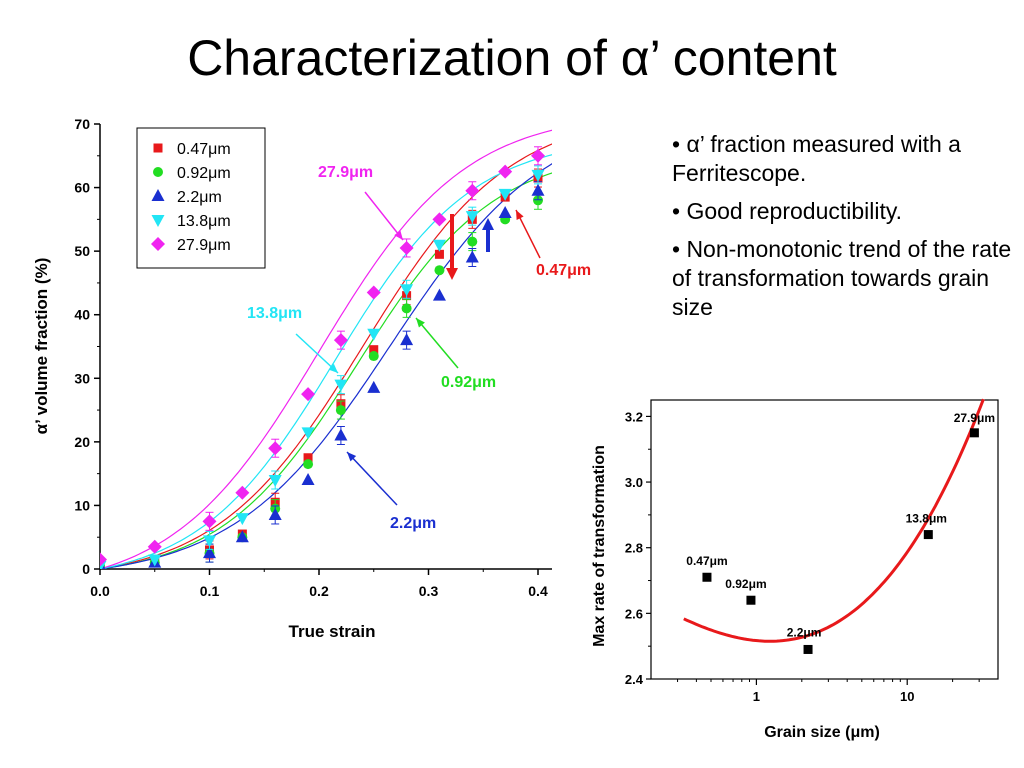  I want to click on point-label: 13.8μm, so click(926, 519).